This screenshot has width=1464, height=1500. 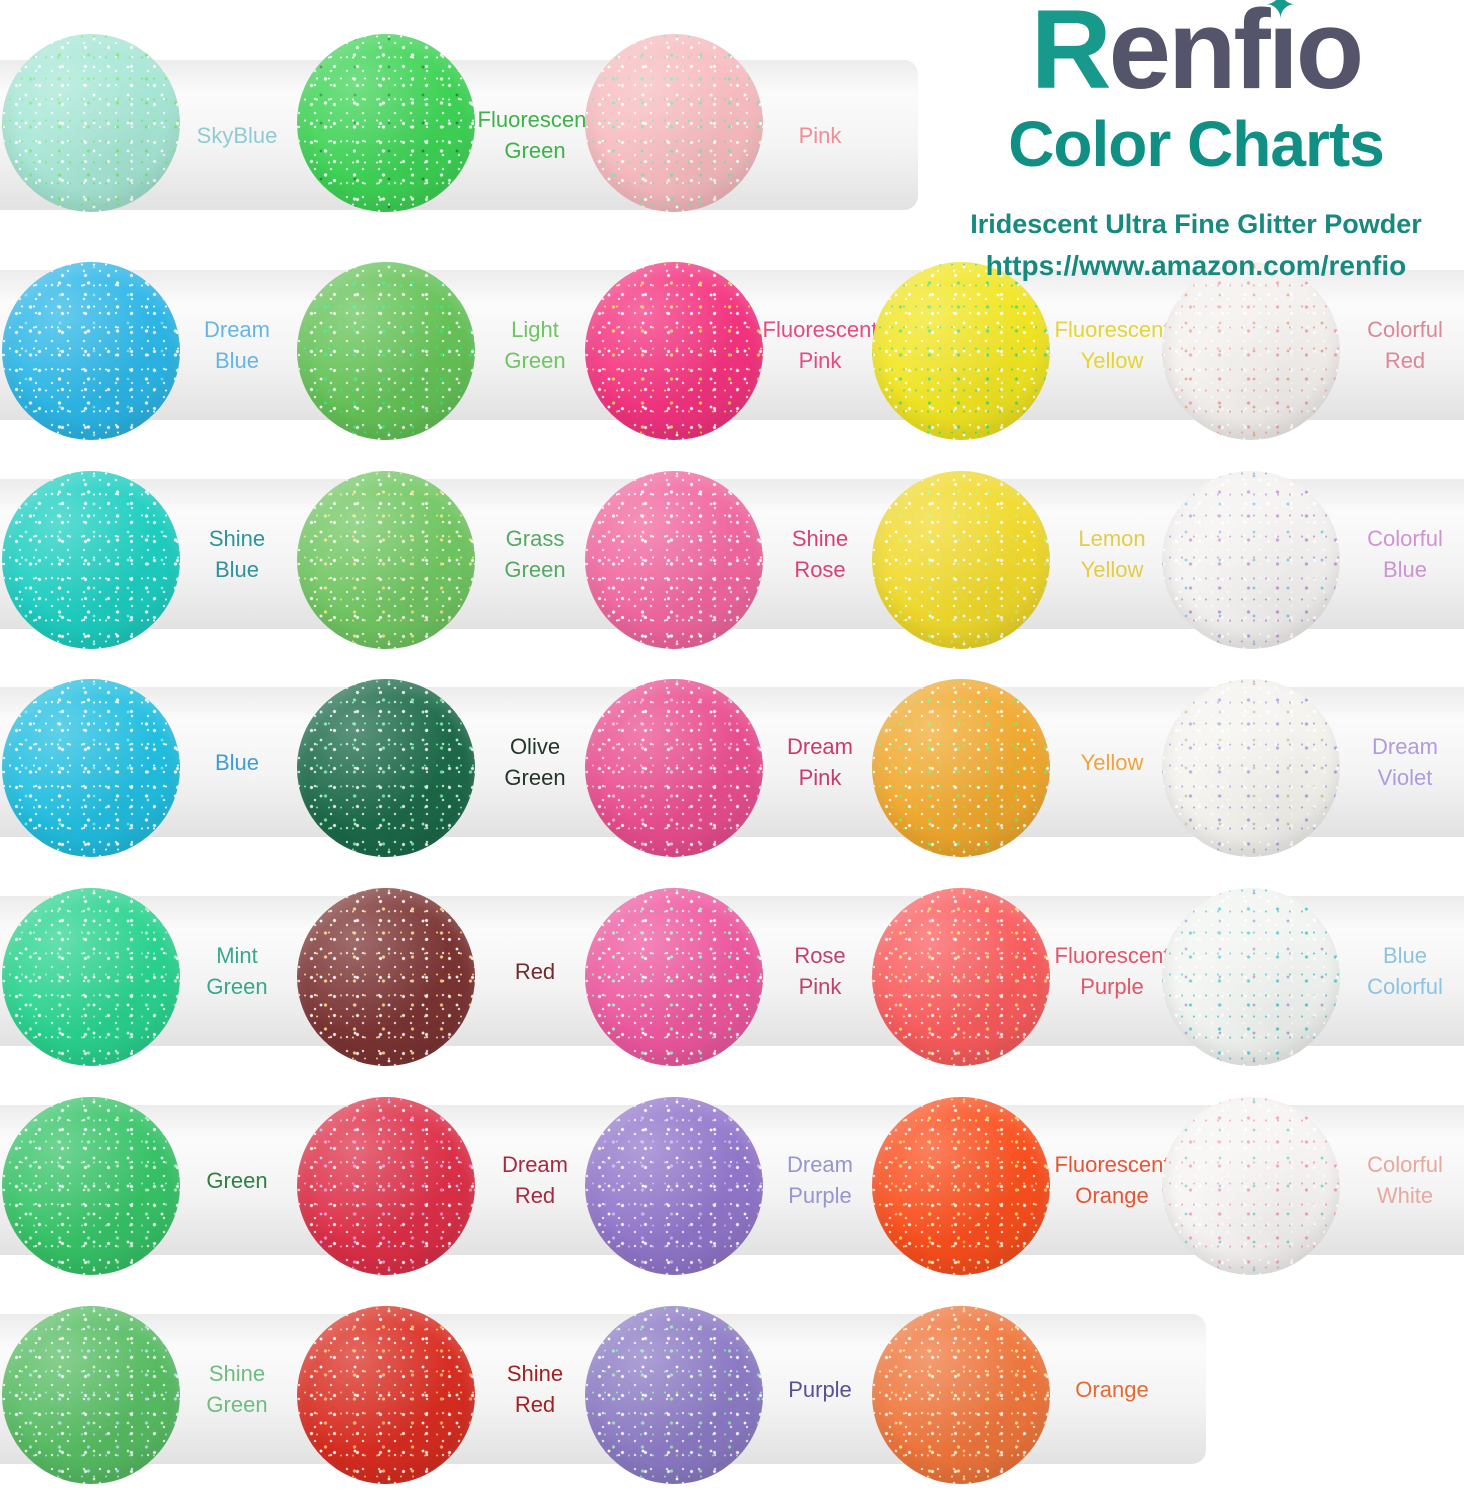 What do you see at coordinates (961, 768) in the screenshot?
I see `swatch-yellow` at bounding box center [961, 768].